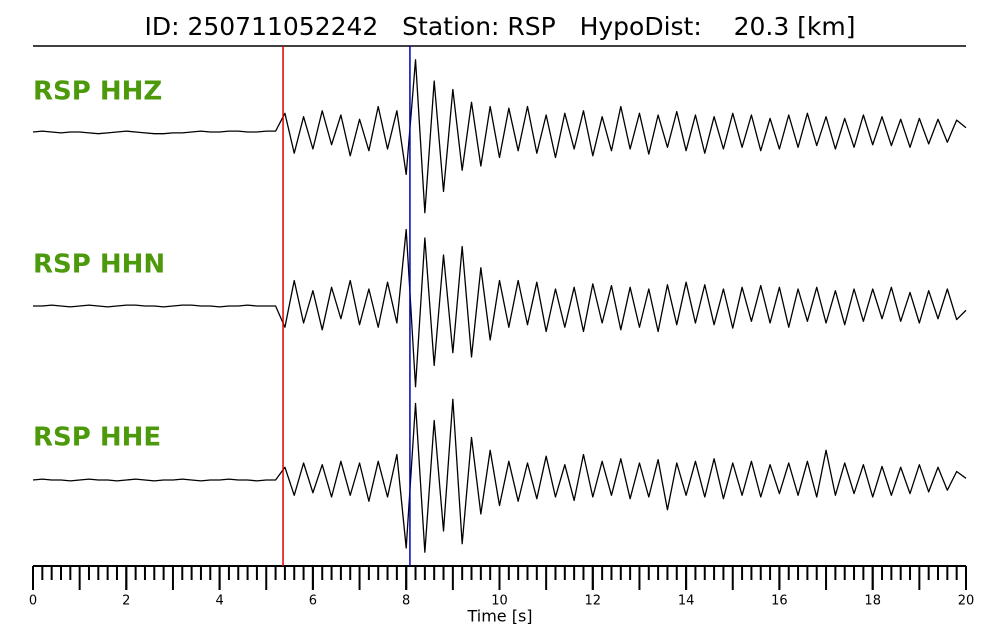 The height and width of the screenshot is (640, 1000). Describe the element at coordinates (499, 601) in the screenshot. I see `x-tick-label: 10` at that location.